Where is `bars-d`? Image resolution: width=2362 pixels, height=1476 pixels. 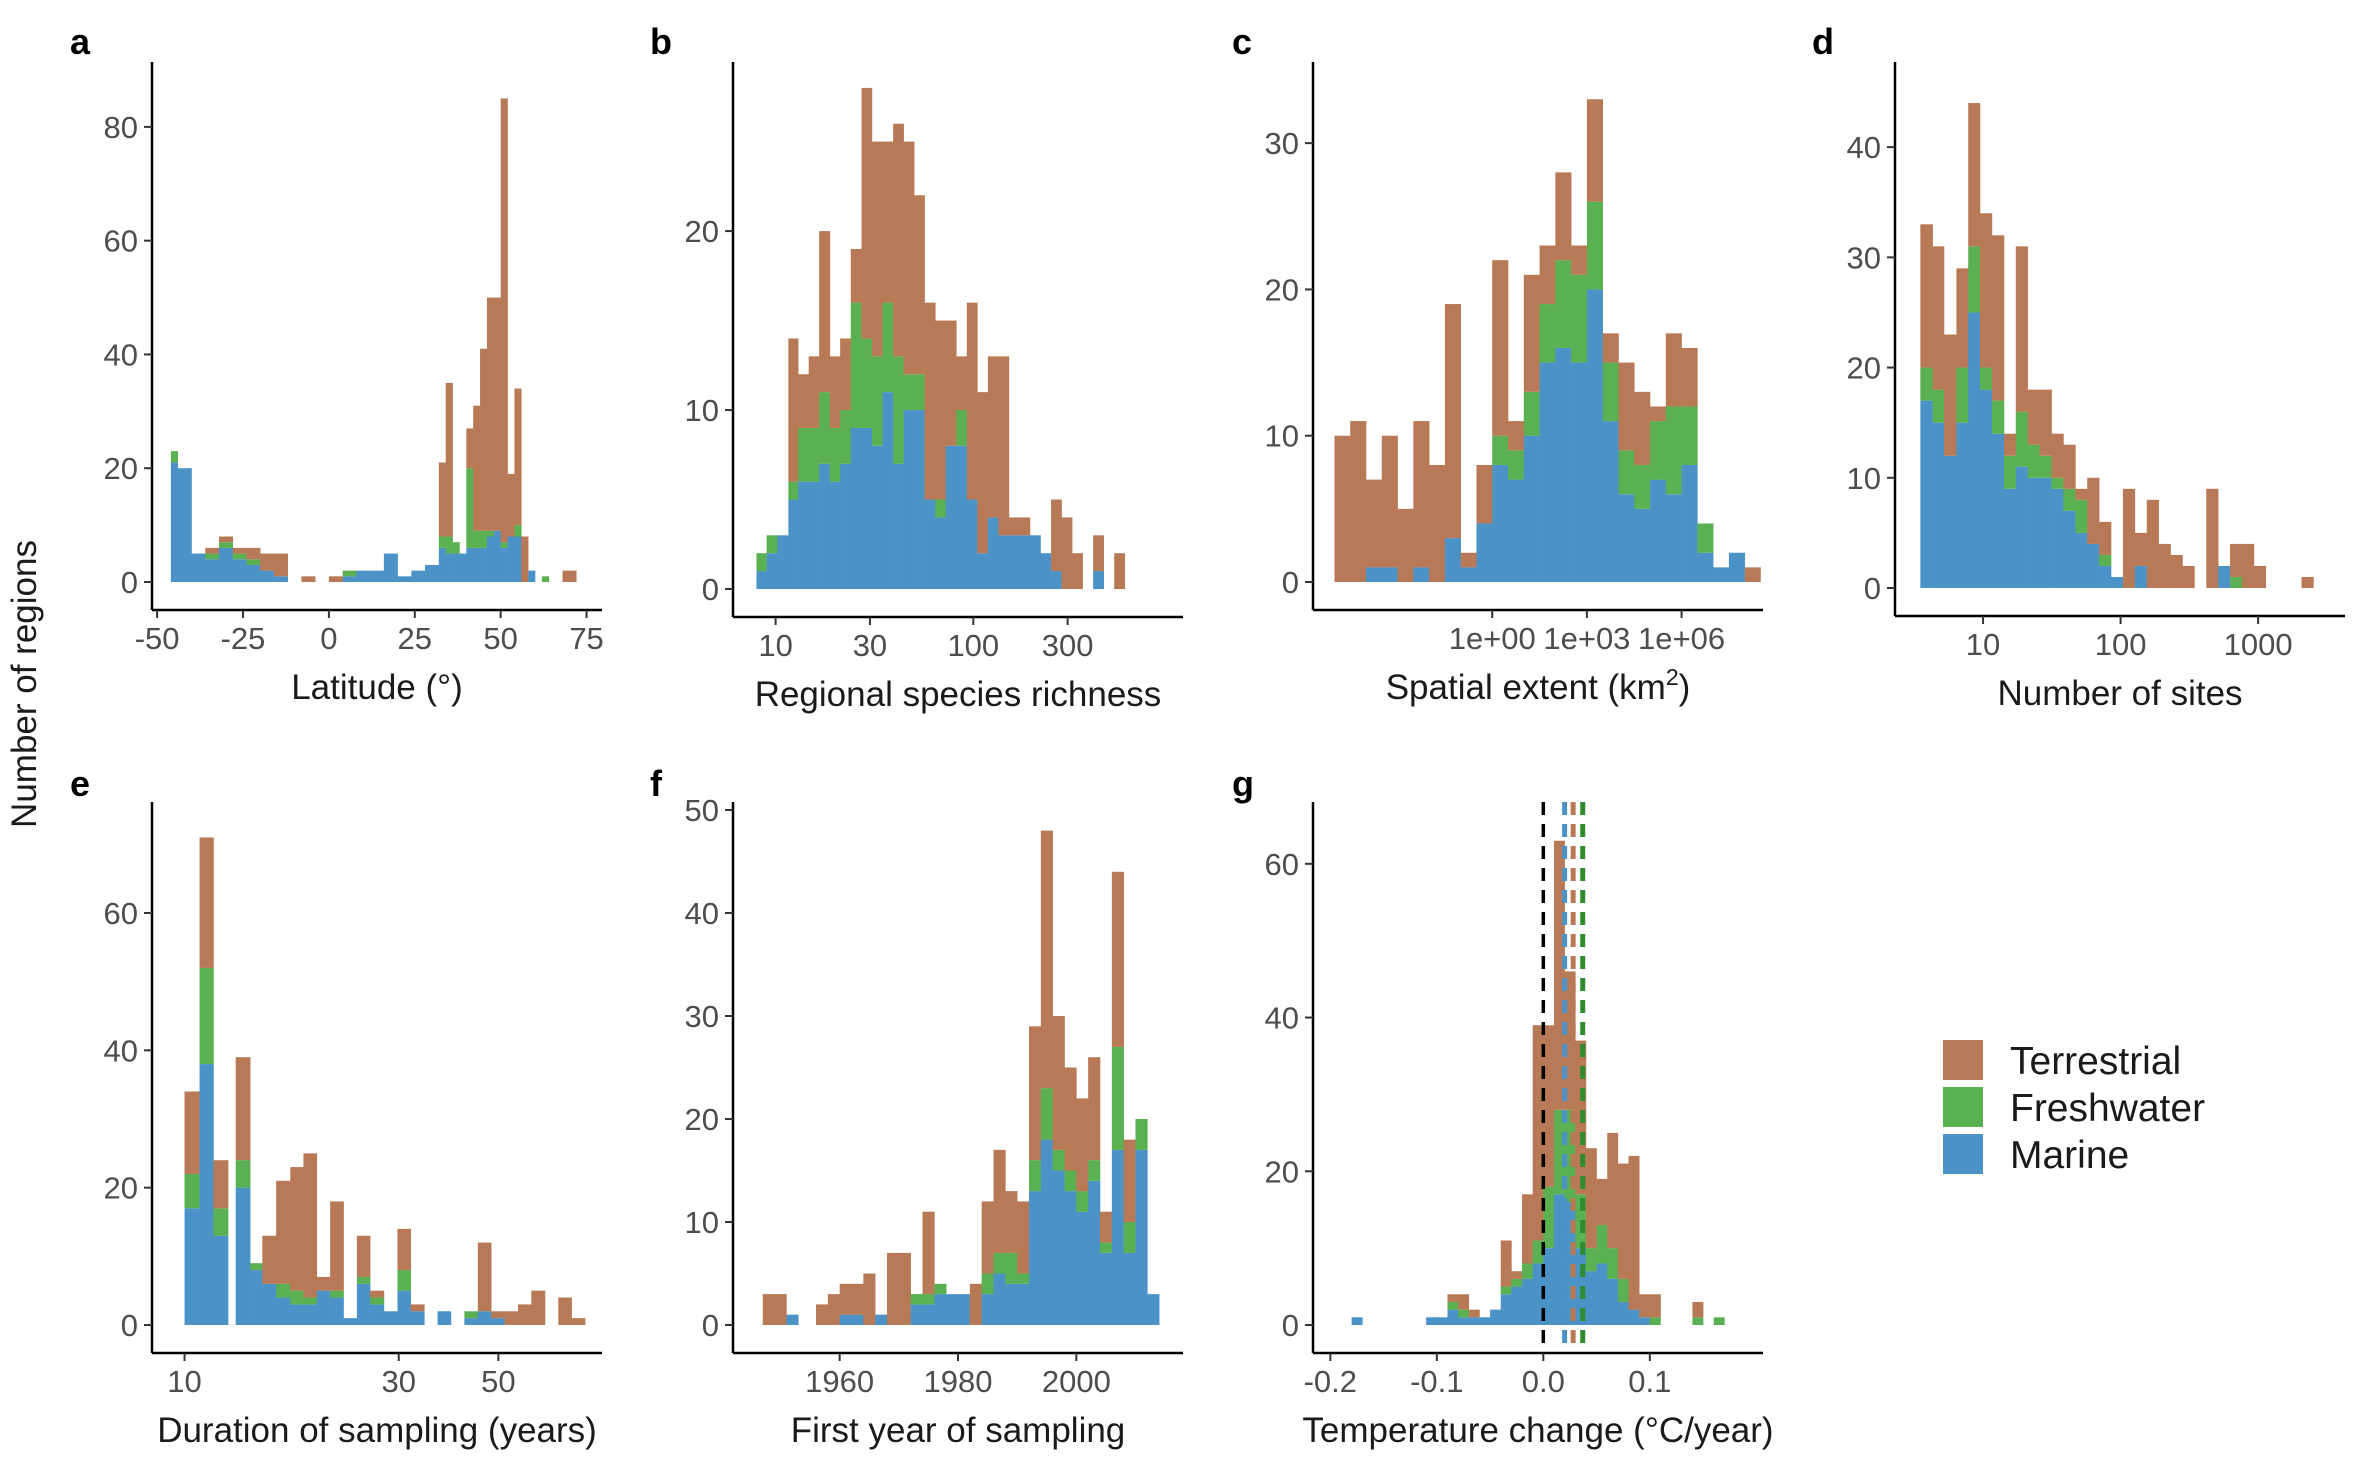 bars-d is located at coordinates (2117, 345).